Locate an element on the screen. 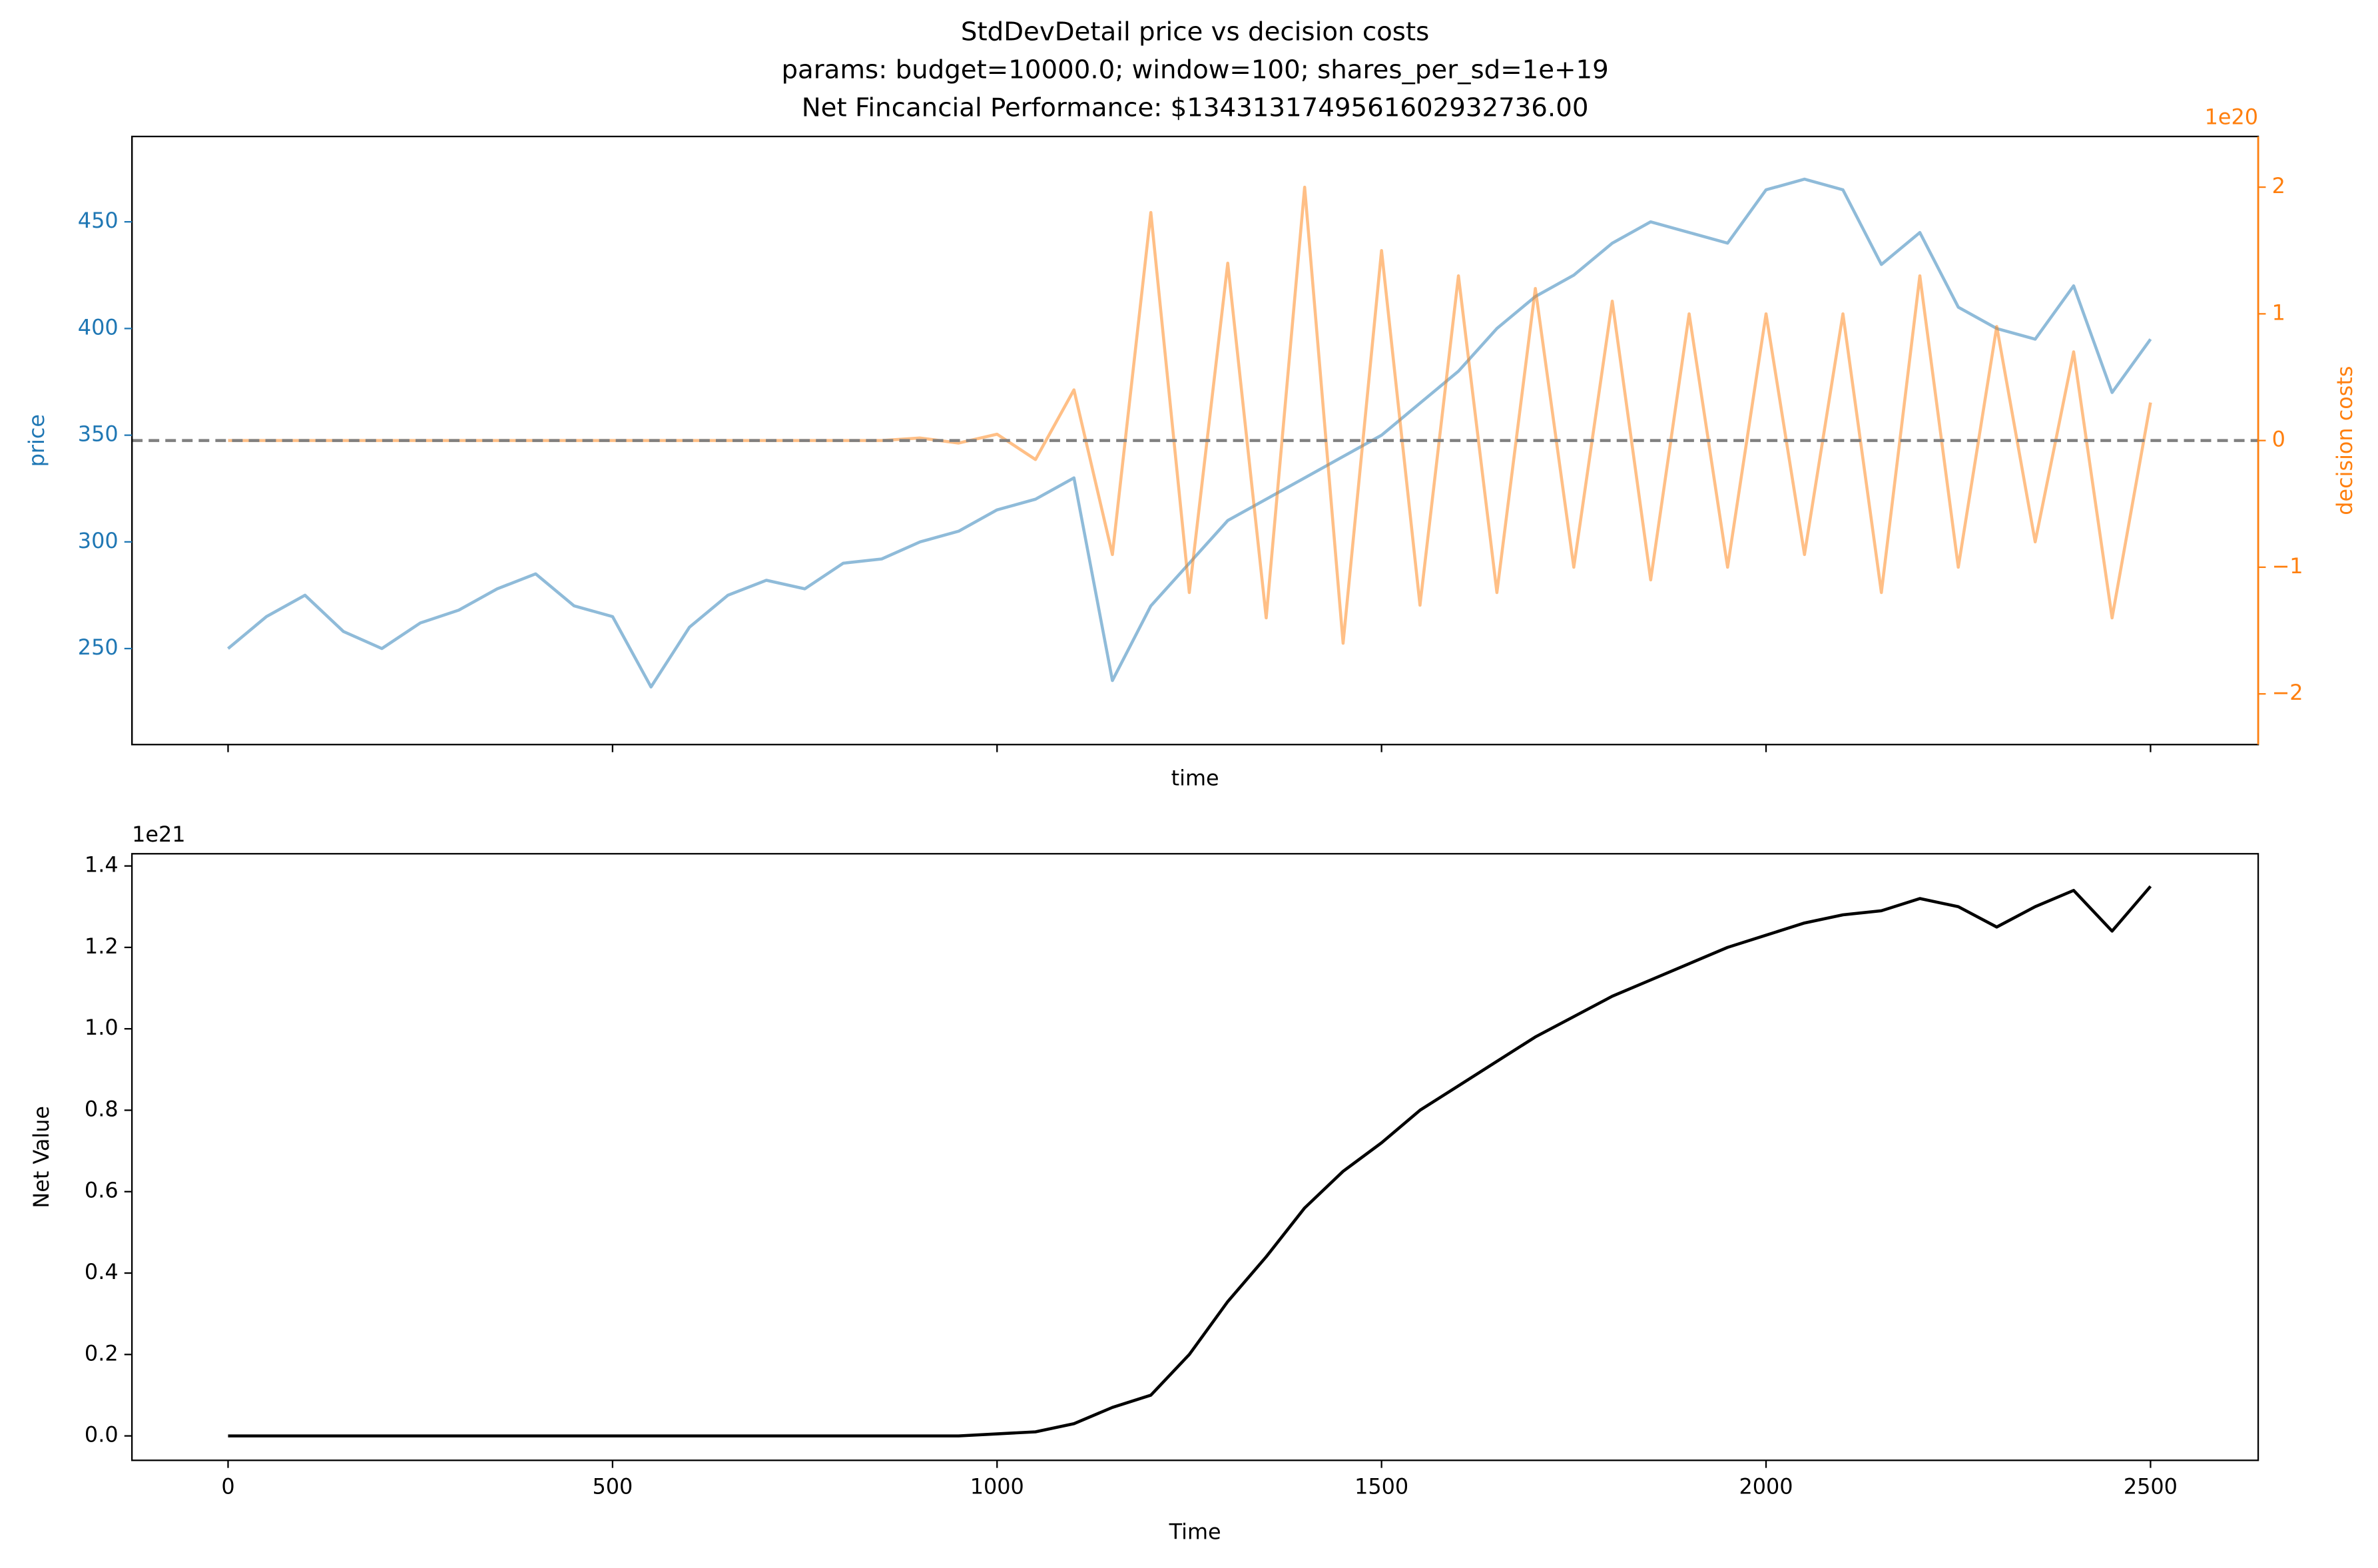  y-tick-label: 0.2 is located at coordinates (102, 1353).